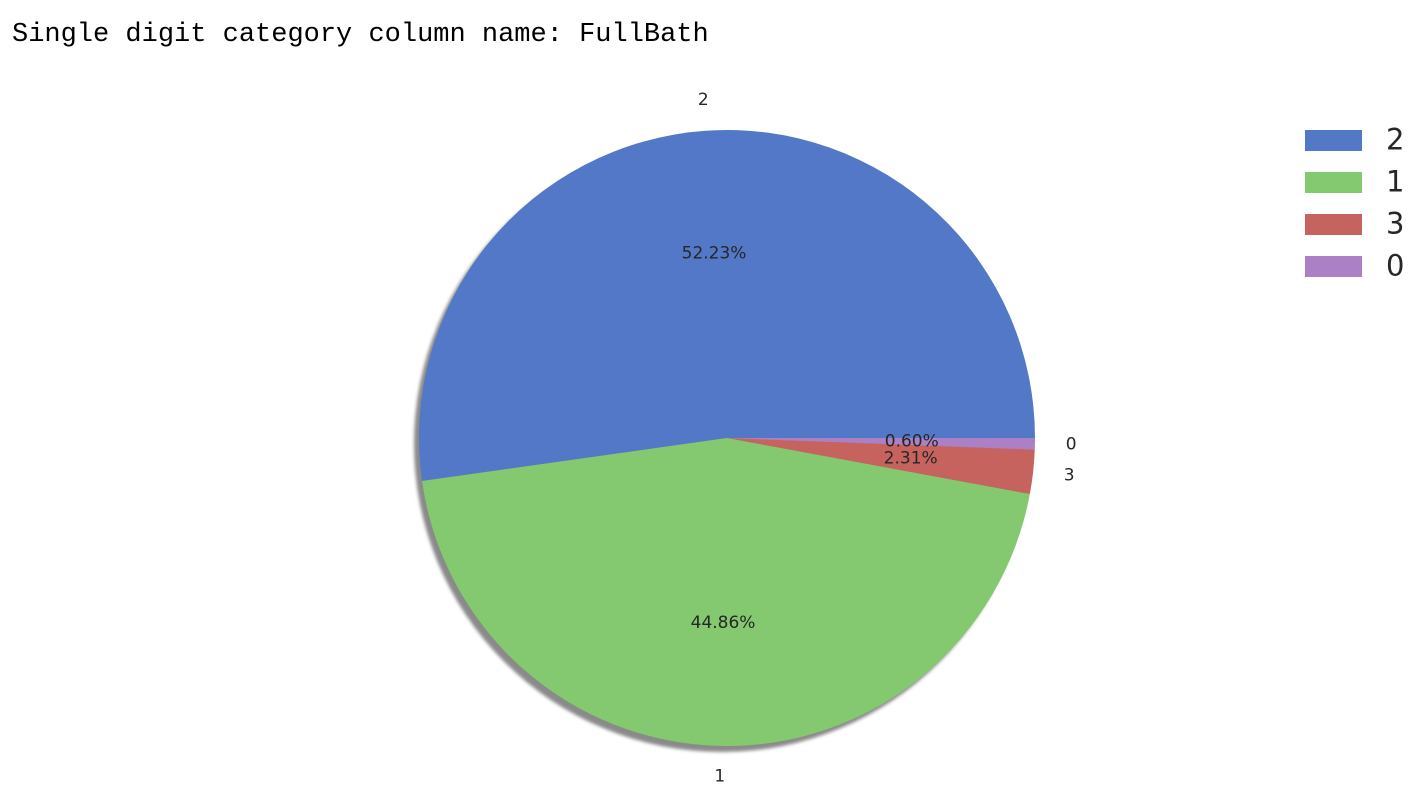  What do you see at coordinates (1395, 182) in the screenshot?
I see `legend-label-1: 1` at bounding box center [1395, 182].